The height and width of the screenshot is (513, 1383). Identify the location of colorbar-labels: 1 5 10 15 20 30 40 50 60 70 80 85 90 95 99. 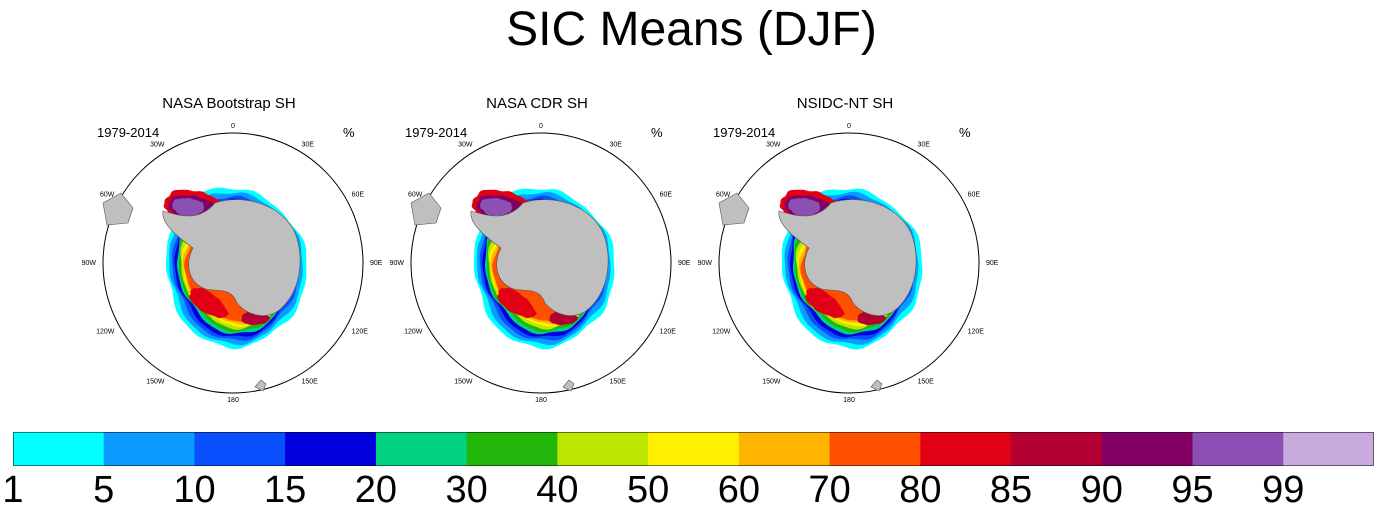
(691, 490).